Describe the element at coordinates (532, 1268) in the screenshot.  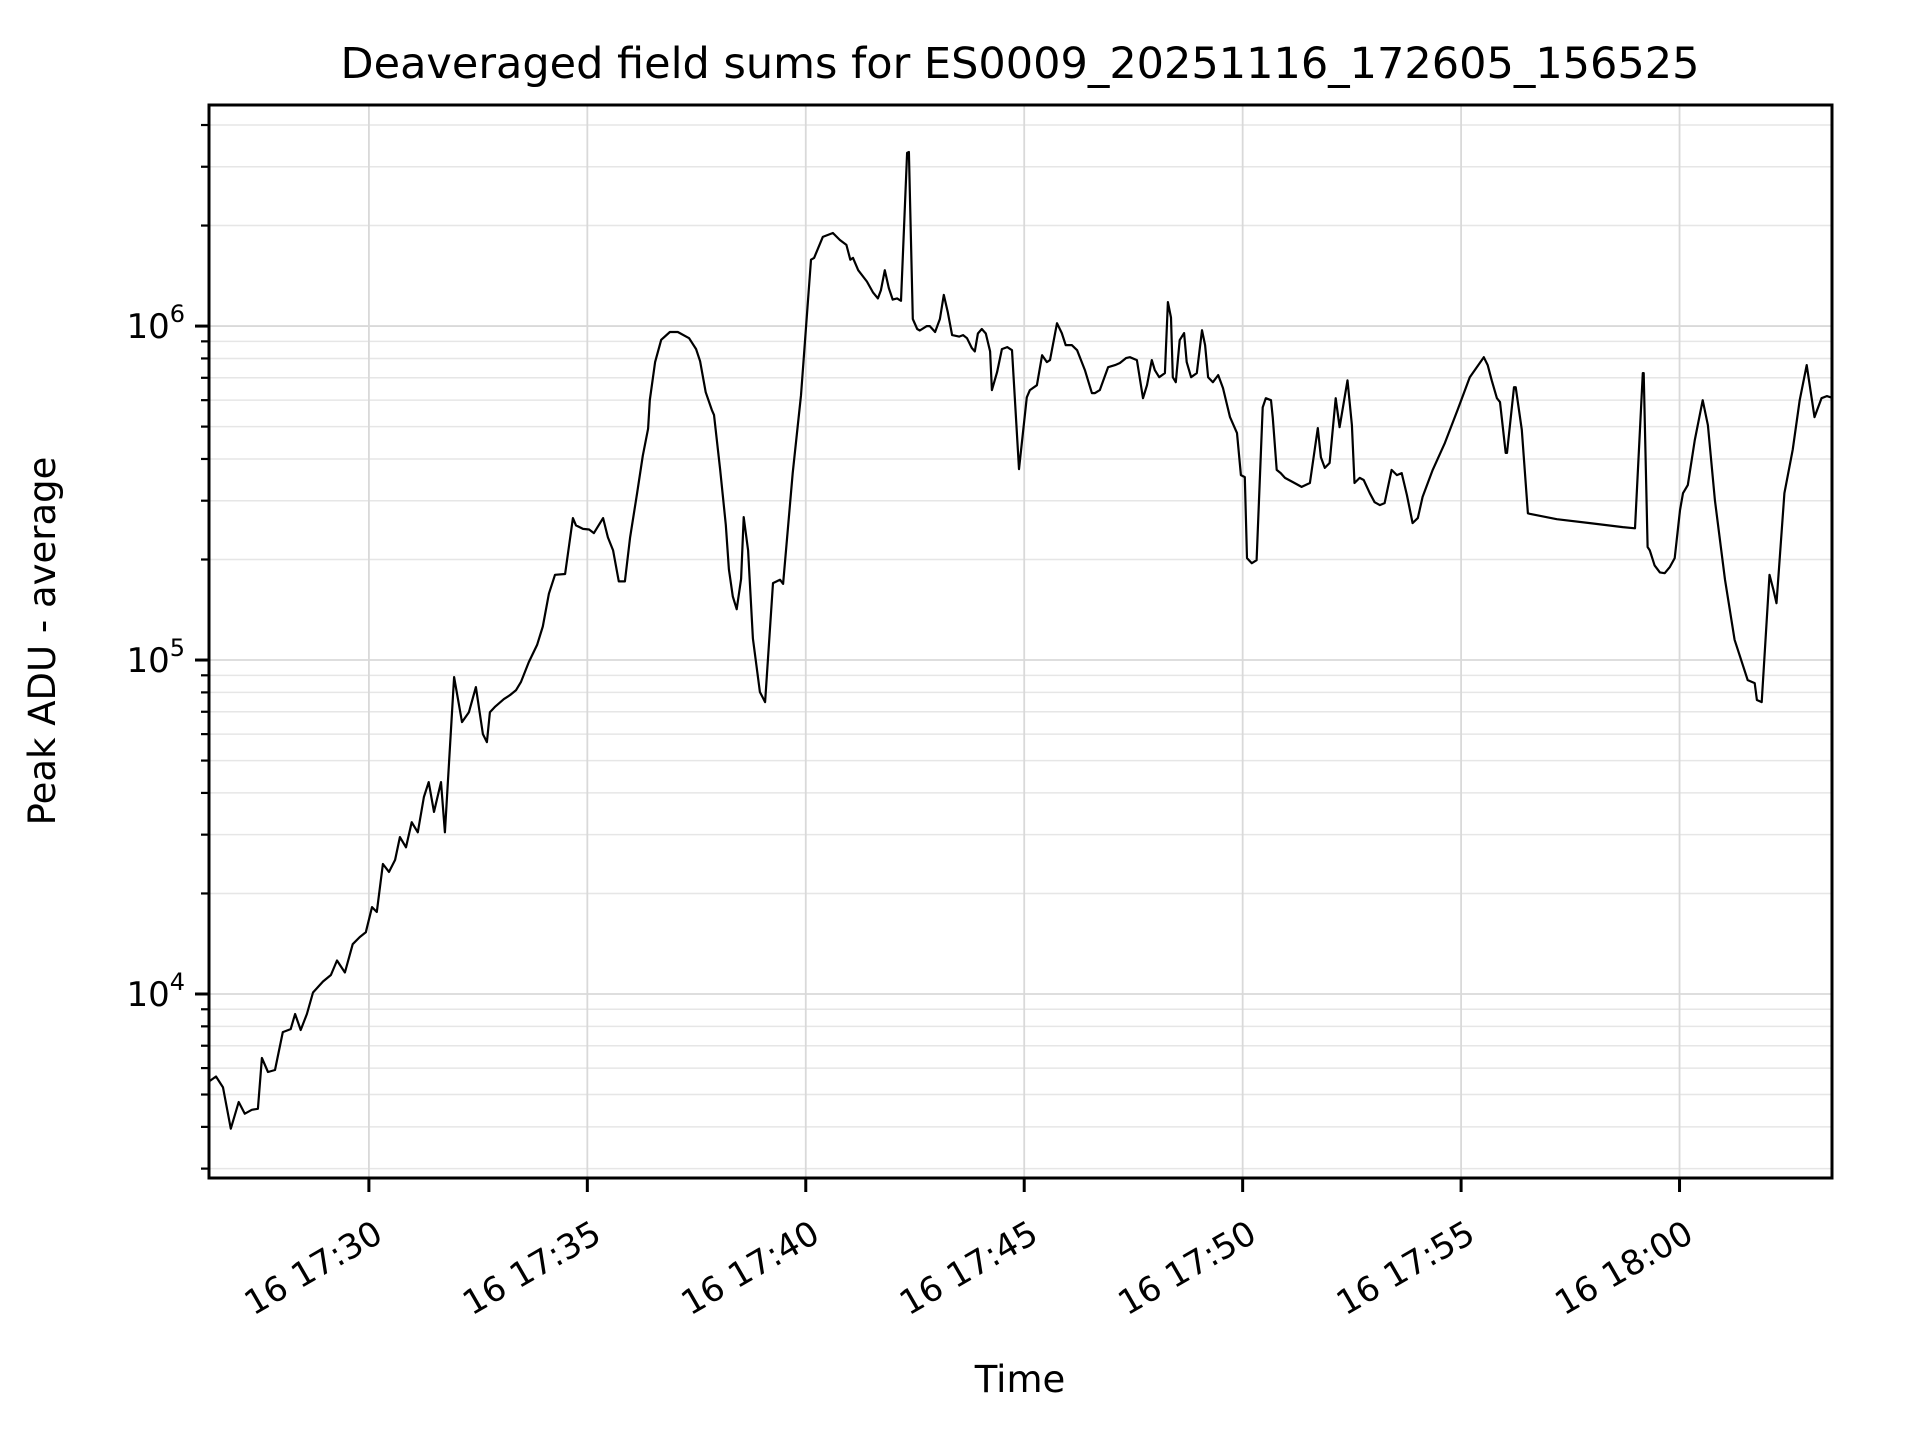
I see `x-tick-label: 16 17:35` at that location.